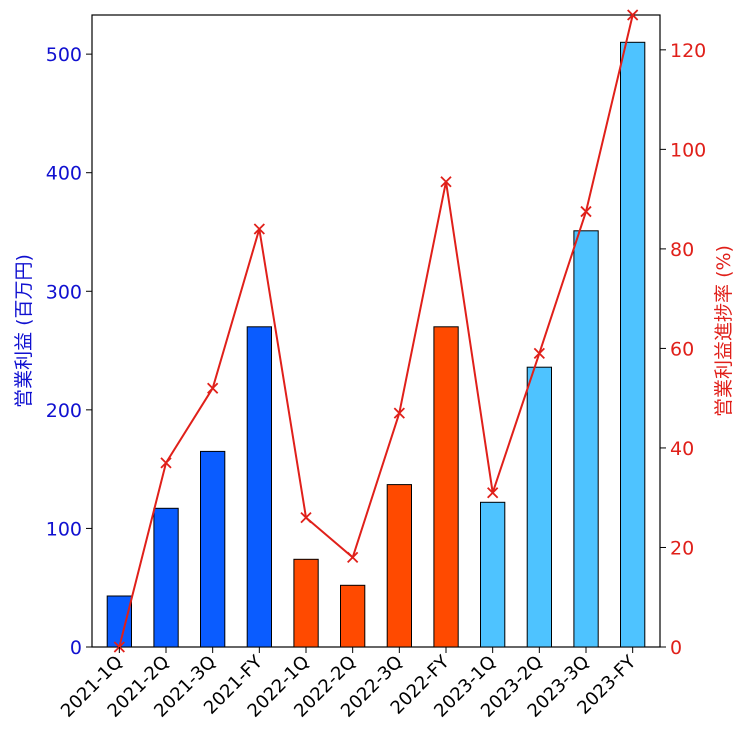 The image size is (750, 750). Describe the element at coordinates (64, 55) in the screenshot. I see `left-tick-label: 500` at that location.